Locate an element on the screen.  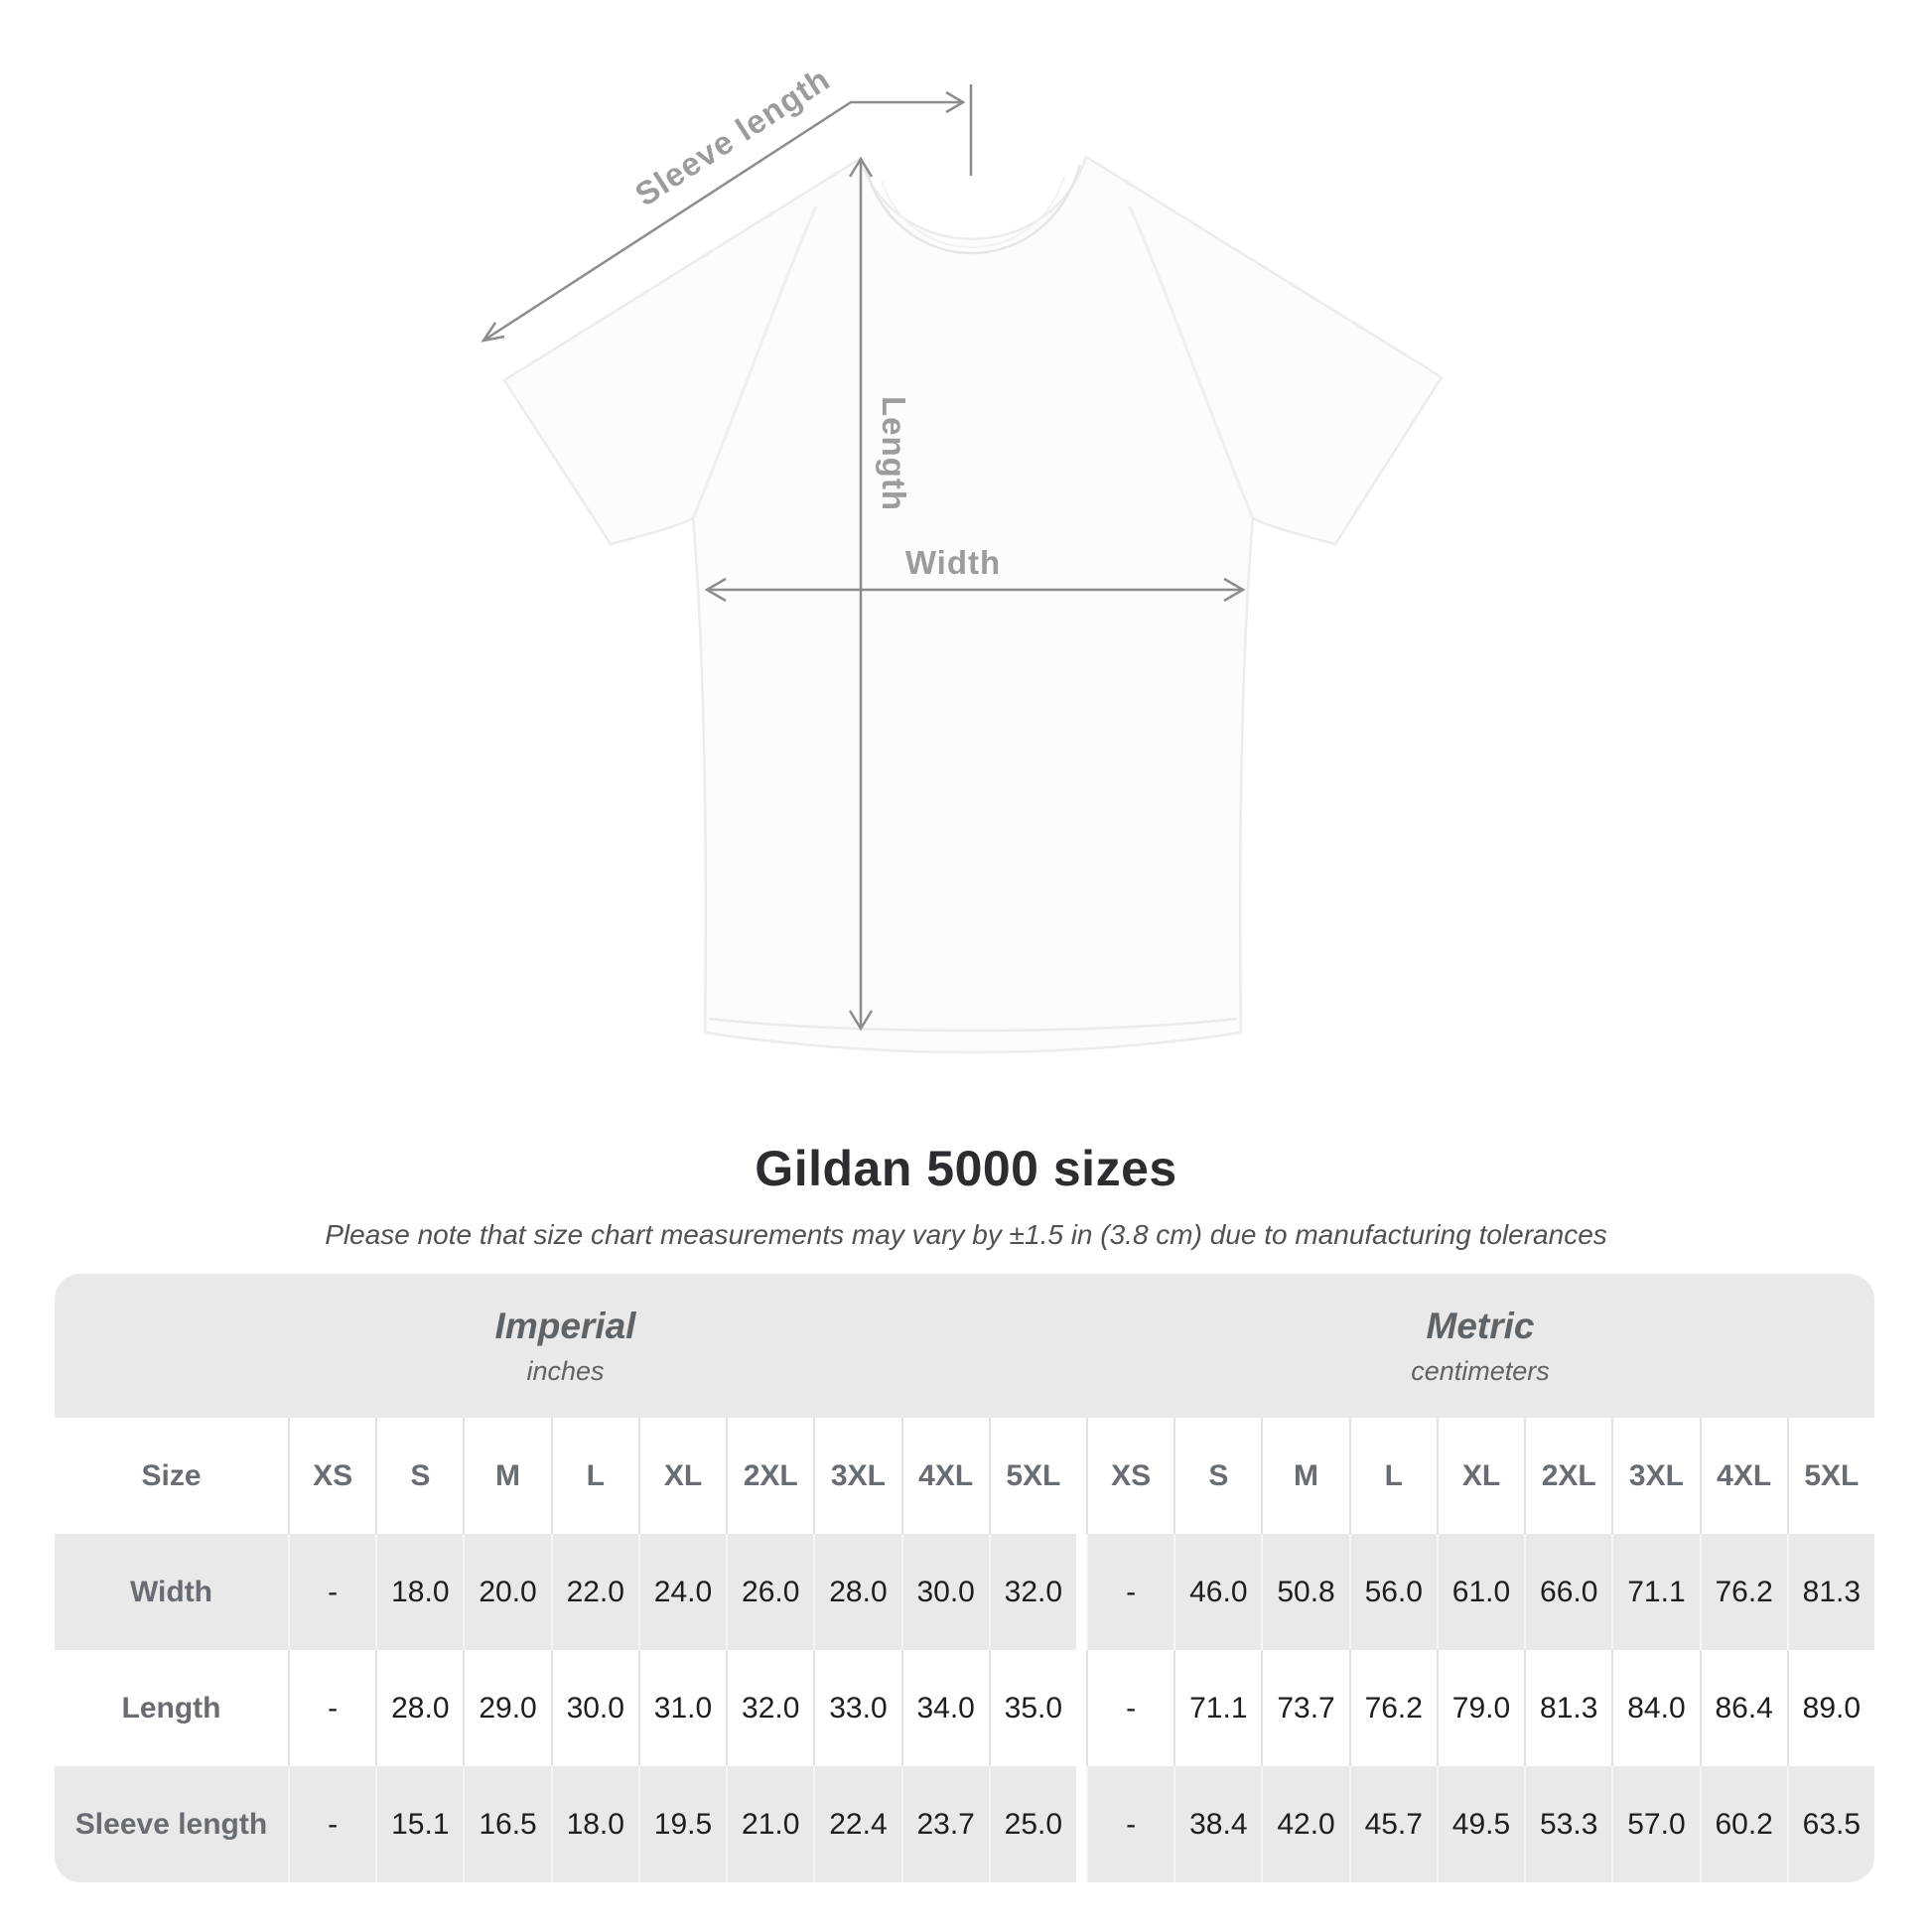
collar-stitch is located at coordinates (973, 212).